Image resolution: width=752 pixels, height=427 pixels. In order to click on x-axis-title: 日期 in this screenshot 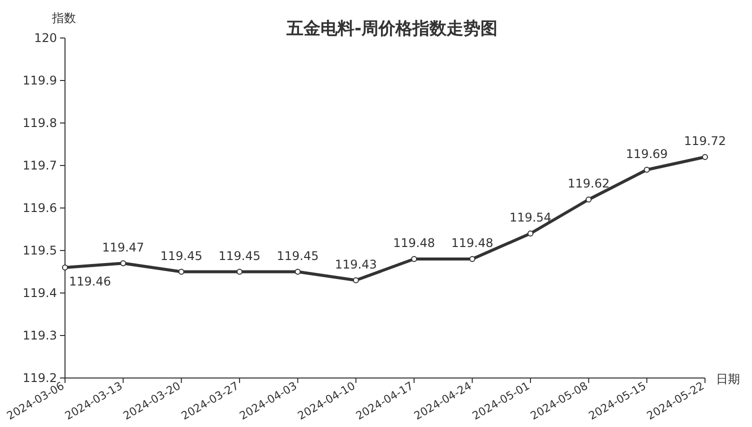, I will do `click(728, 379)`.